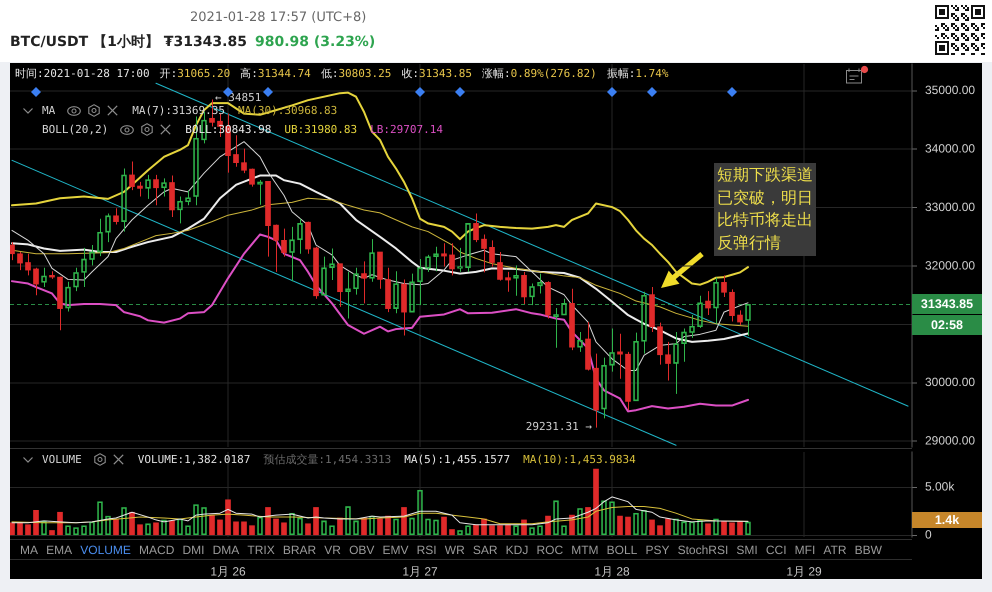  Describe the element at coordinates (940, 487) in the screenshot. I see `y-tick-label: 5.00k` at that location.